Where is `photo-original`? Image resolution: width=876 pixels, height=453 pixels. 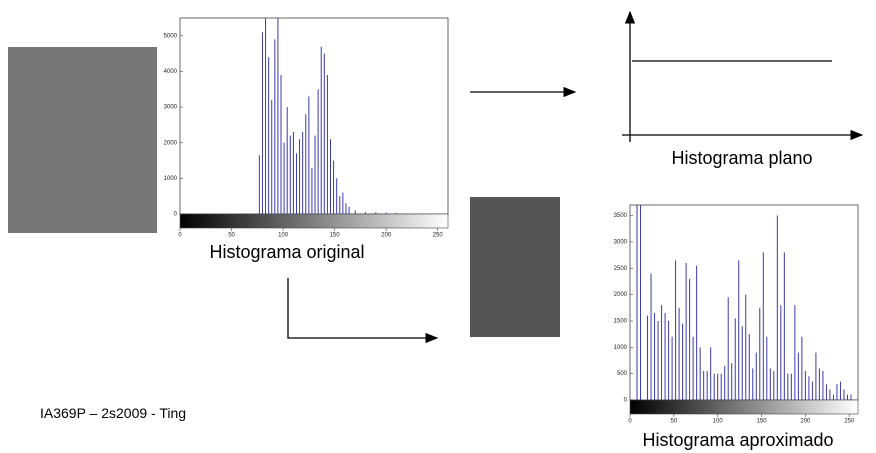 photo-original is located at coordinates (82, 140).